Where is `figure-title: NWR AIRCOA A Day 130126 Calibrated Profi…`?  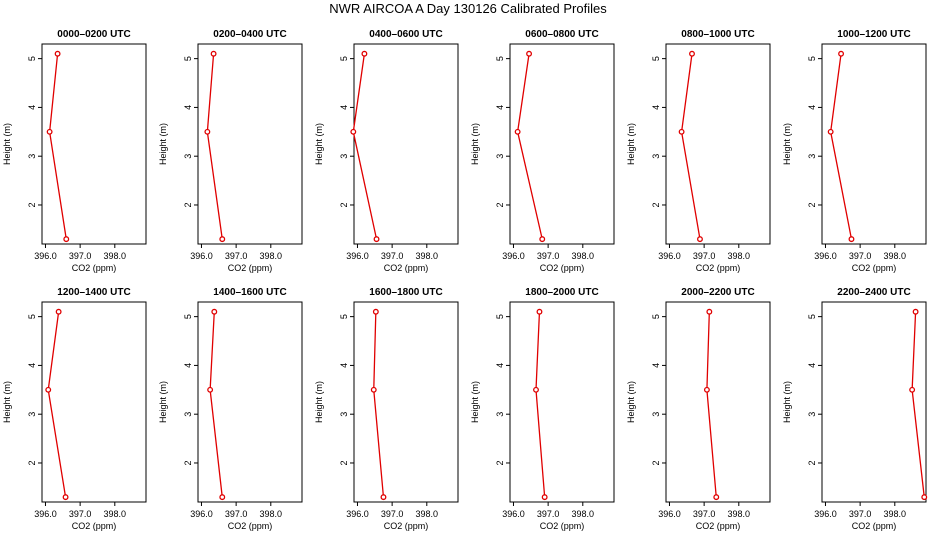
figure-title: NWR AIRCOA A Day 130126 Calibrated Profi… is located at coordinates (468, 8).